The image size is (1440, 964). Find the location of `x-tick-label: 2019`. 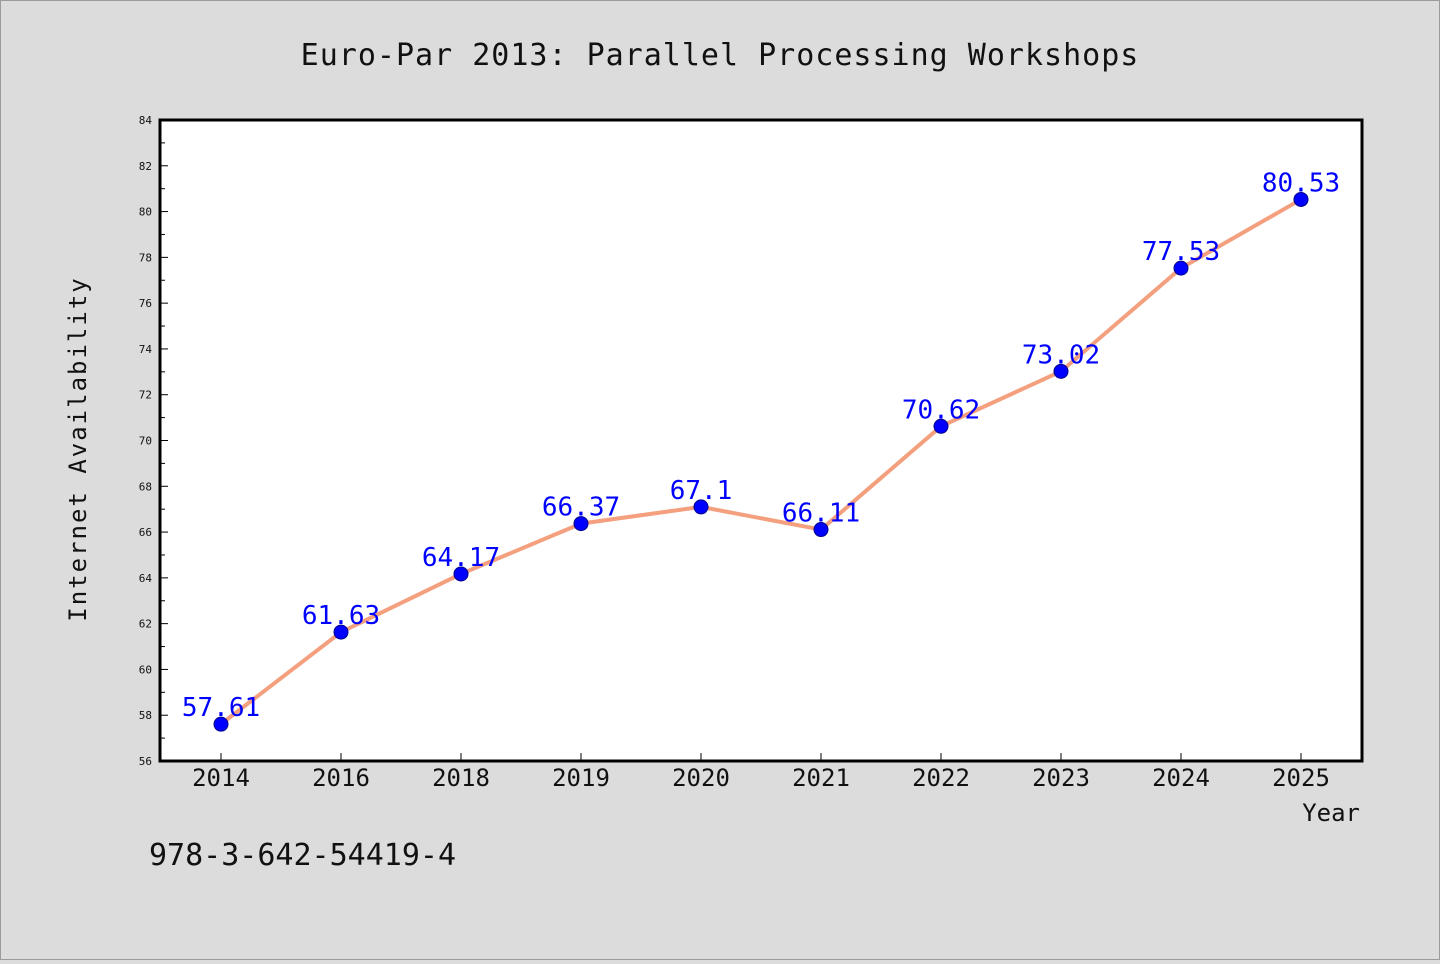

x-tick-label: 2019 is located at coordinates (581, 778).